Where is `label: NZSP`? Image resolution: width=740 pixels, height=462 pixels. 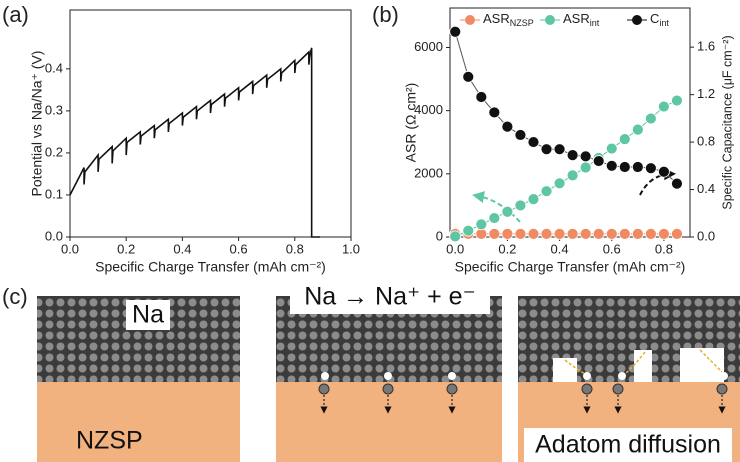 label: NZSP is located at coordinates (109, 441).